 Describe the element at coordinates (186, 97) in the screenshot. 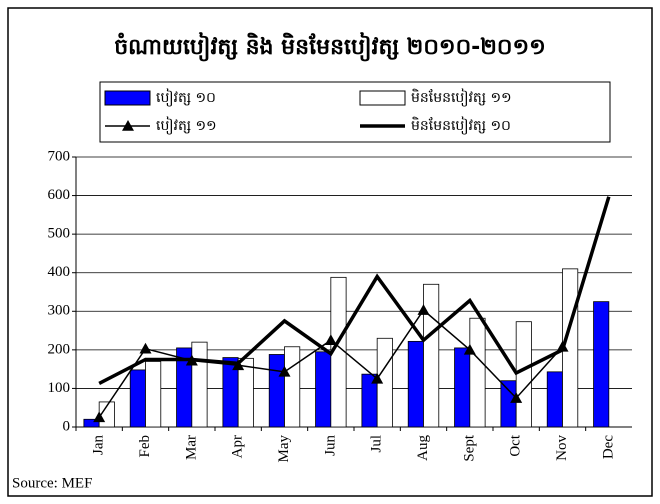

I see `legend-label: បៀវត្ស ១០` at that location.